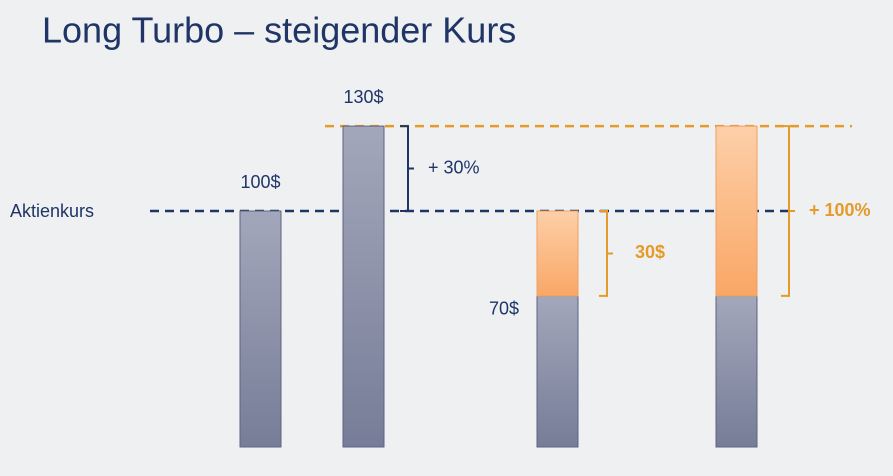  Describe the element at coordinates (504, 309) in the screenshot. I see `base-label: 70$` at that location.